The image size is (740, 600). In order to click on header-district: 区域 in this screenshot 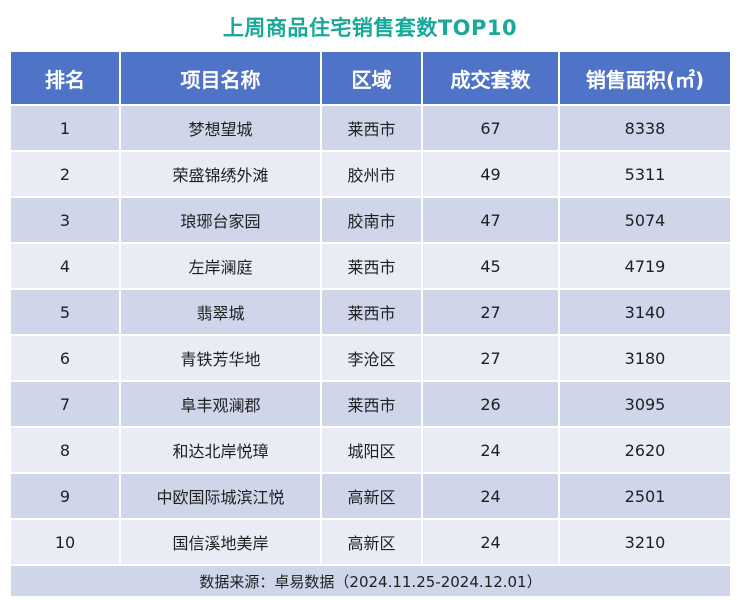, I will do `click(371, 78)`.